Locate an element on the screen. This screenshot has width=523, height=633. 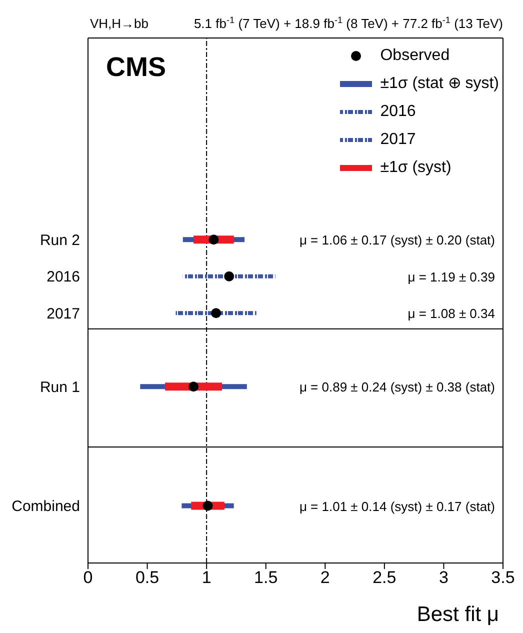
y-tick-label: Run 2 is located at coordinates (60, 240).